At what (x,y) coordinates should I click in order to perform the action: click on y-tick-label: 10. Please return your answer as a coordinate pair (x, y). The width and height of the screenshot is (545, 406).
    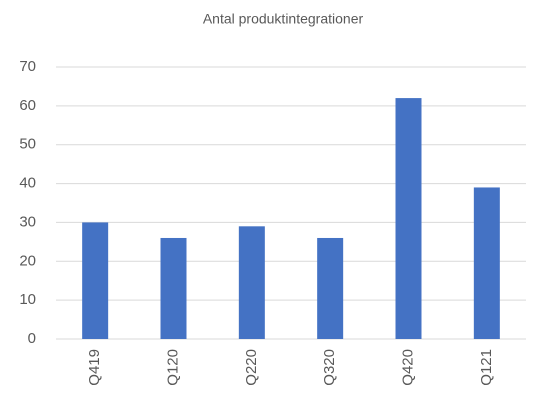
    Looking at the image, I should click on (27, 299).